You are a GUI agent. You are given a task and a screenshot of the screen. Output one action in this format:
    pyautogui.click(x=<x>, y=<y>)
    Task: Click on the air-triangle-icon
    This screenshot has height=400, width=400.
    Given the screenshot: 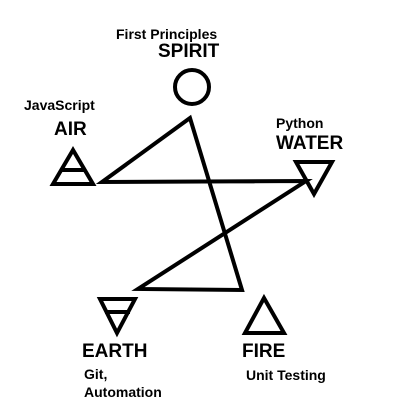 What is the action you would take?
    pyautogui.click(x=73, y=166)
    